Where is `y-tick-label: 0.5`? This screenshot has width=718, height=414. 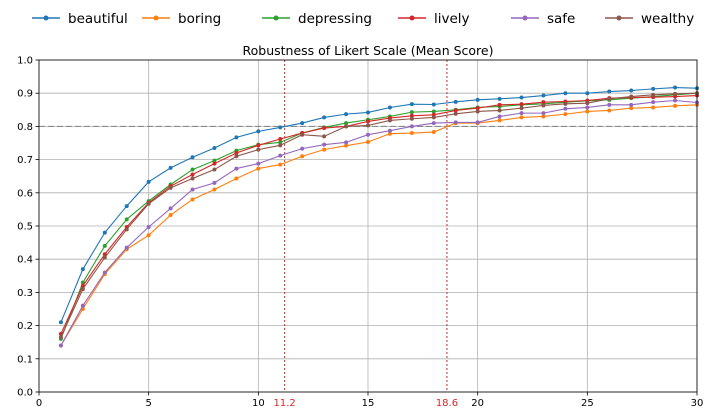
y-tick-label: 0.5 is located at coordinates (25, 227).